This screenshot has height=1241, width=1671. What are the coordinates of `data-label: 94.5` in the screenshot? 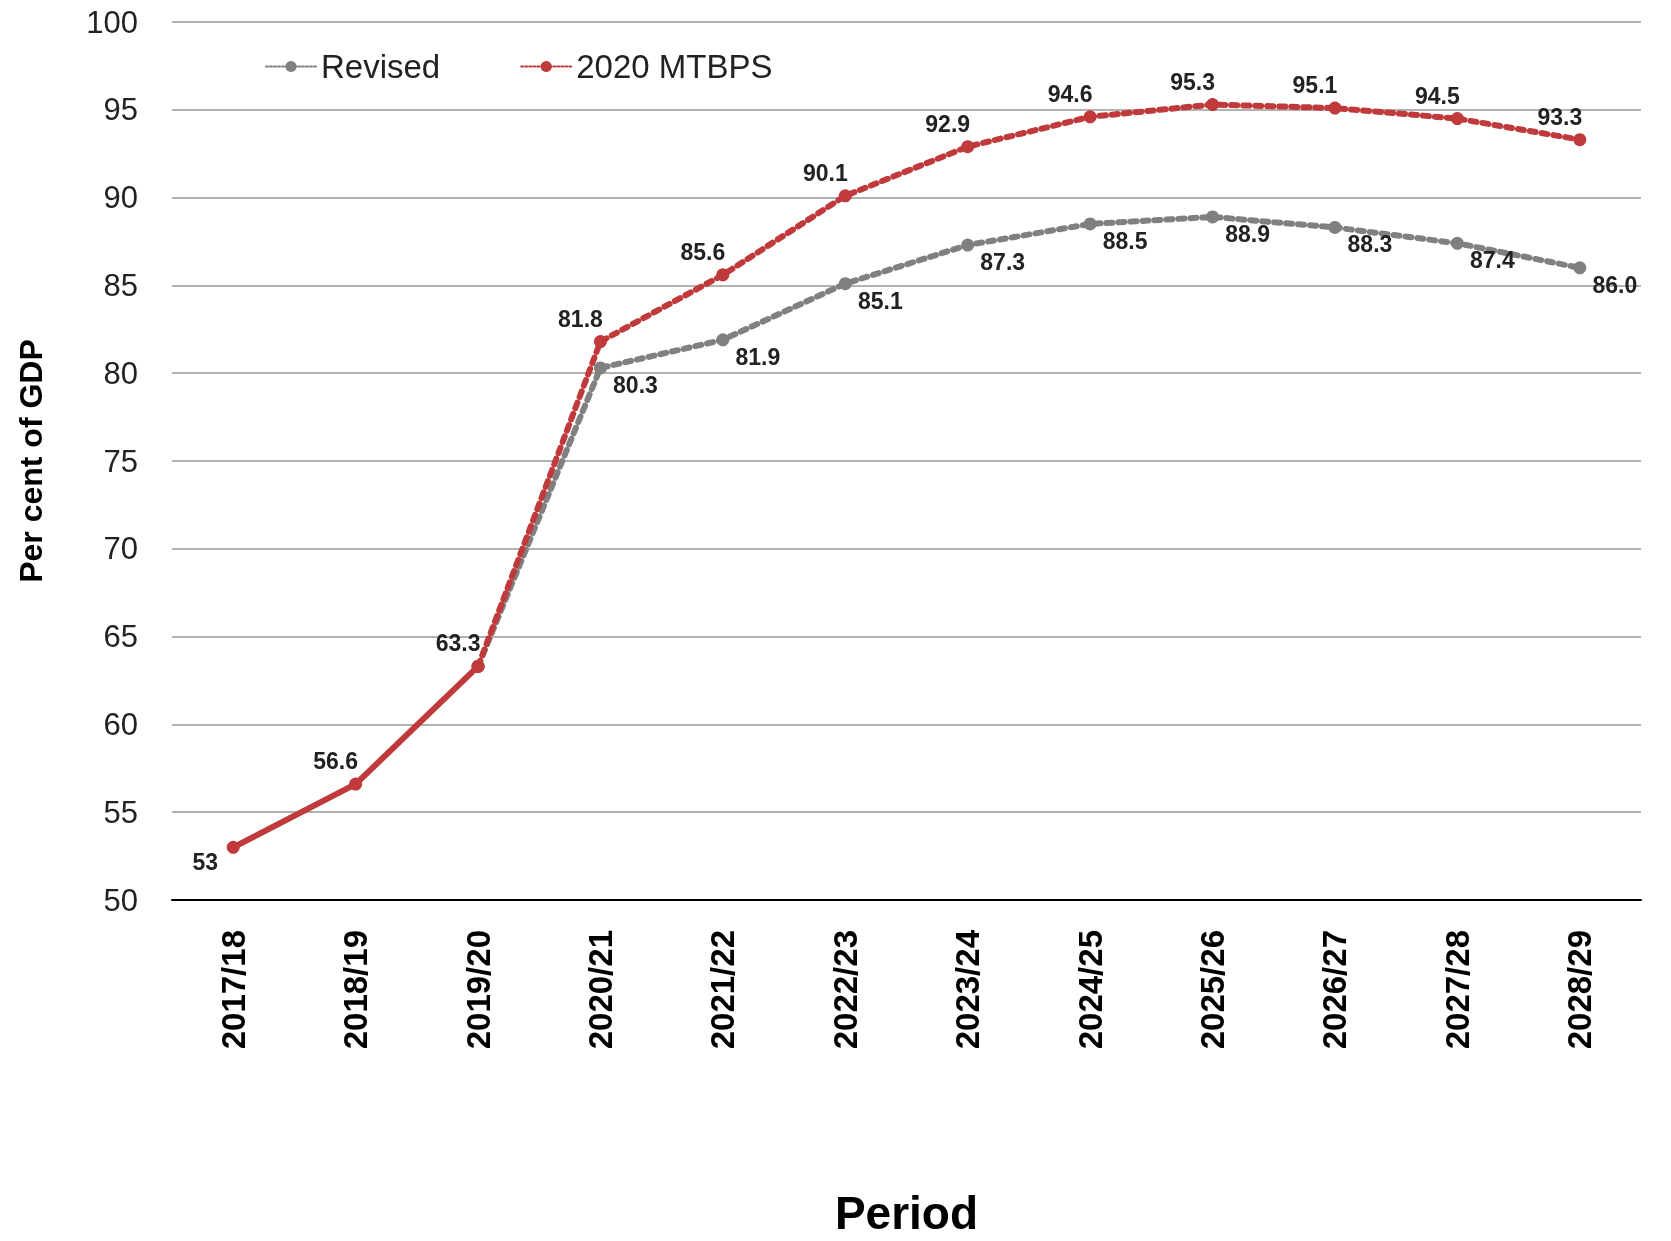 It's located at (1437, 95).